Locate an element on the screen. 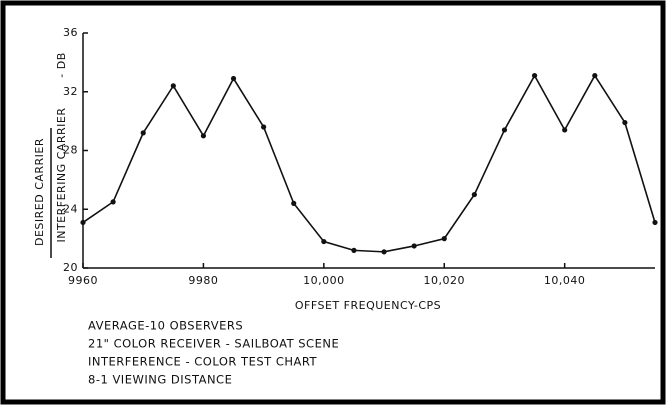  y-tick-label: 20 is located at coordinates (70, 267).